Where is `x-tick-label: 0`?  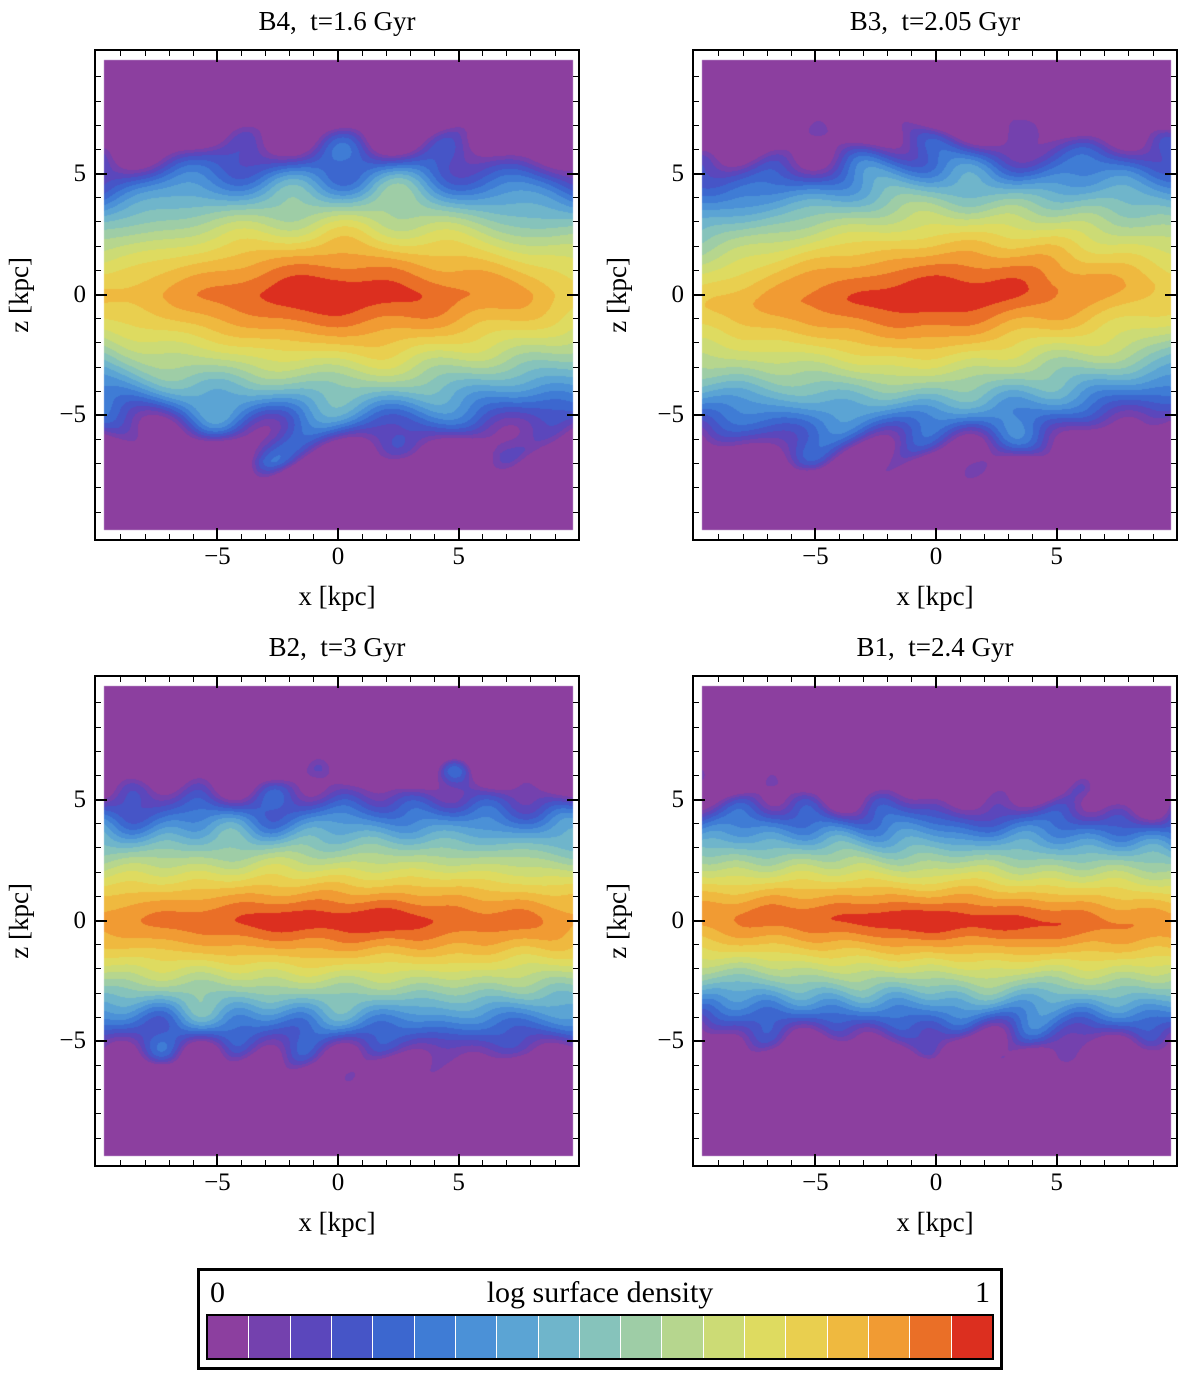 x-tick-label: 0 is located at coordinates (338, 1182).